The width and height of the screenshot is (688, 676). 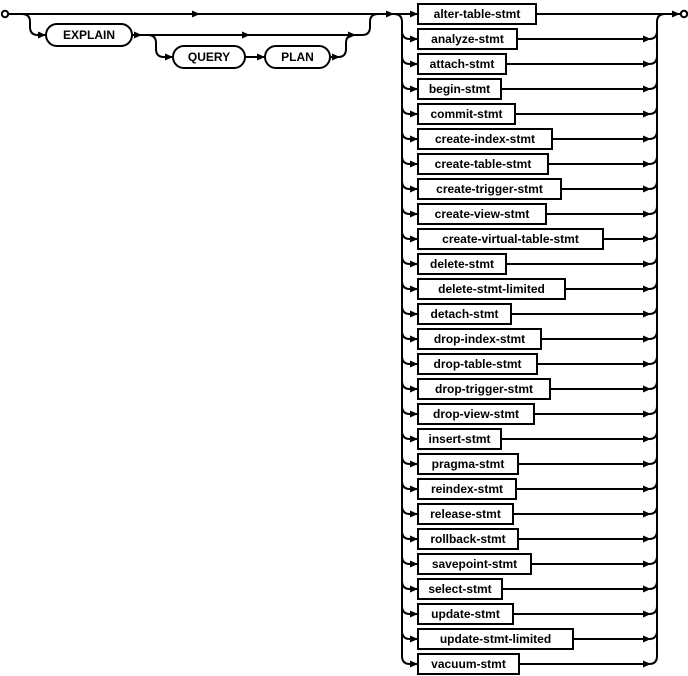 I want to click on statement-box-rollback-stmt: rollback-stmt, so click(x=468, y=539).